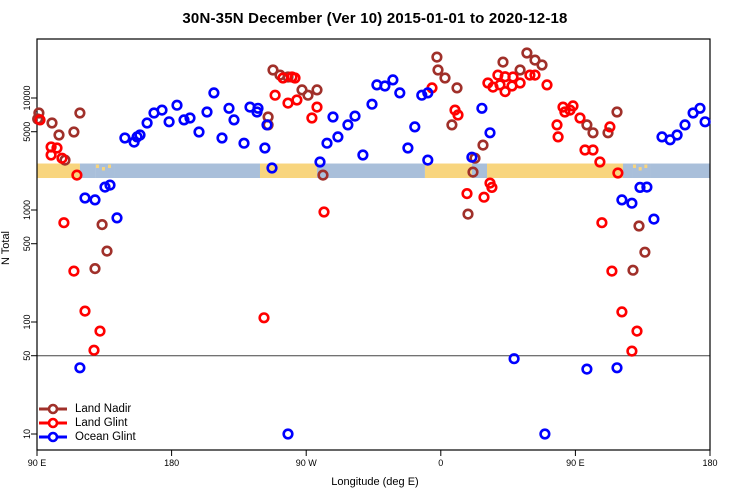 Image resolution: width=750 pixels, height=500 pixels. I want to click on map-strip-ocean-segment, so click(680, 171).